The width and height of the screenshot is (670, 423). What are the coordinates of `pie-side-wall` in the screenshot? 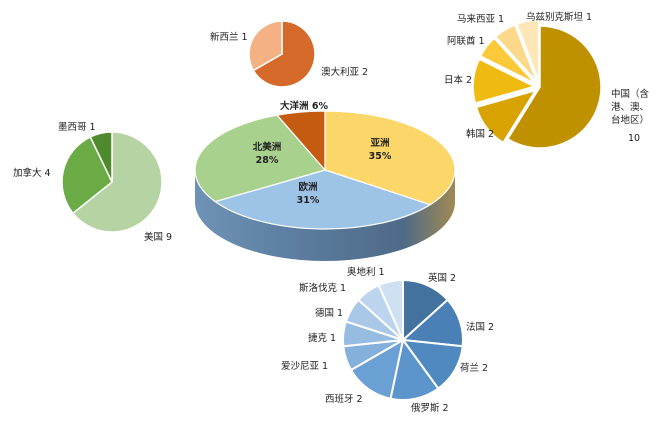 It's located at (325, 215).